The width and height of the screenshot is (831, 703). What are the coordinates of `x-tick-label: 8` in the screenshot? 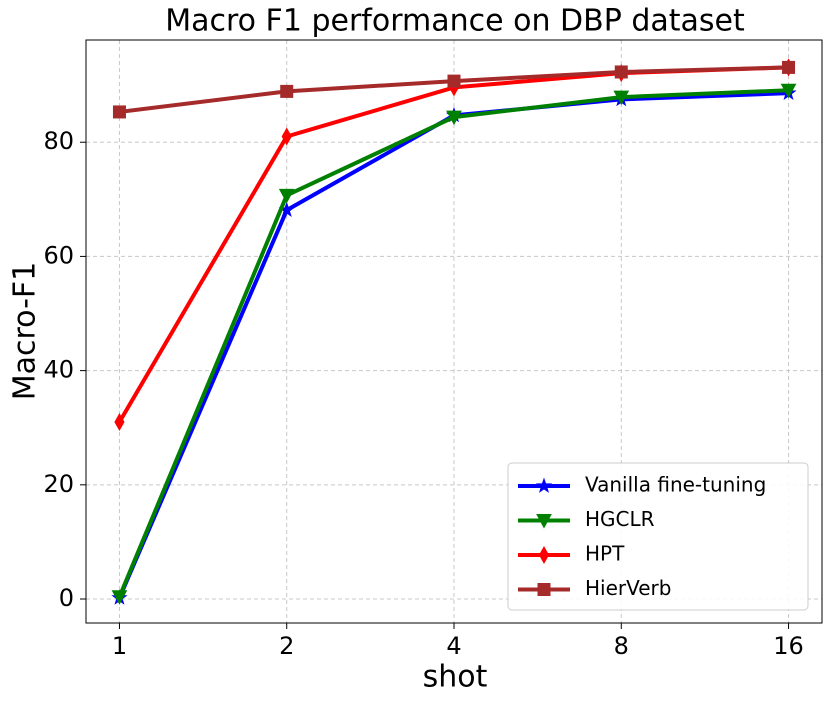 It's located at (621, 646).